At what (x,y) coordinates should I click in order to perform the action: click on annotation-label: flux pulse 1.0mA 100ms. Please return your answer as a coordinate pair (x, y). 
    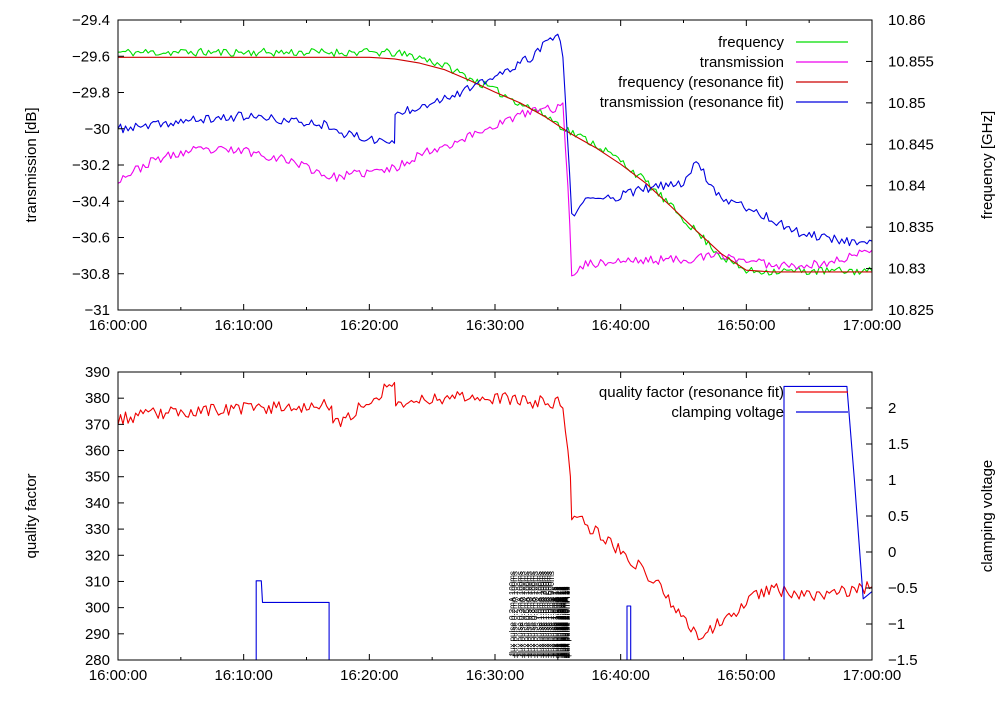
    Looking at the image, I should click on (541, 613).